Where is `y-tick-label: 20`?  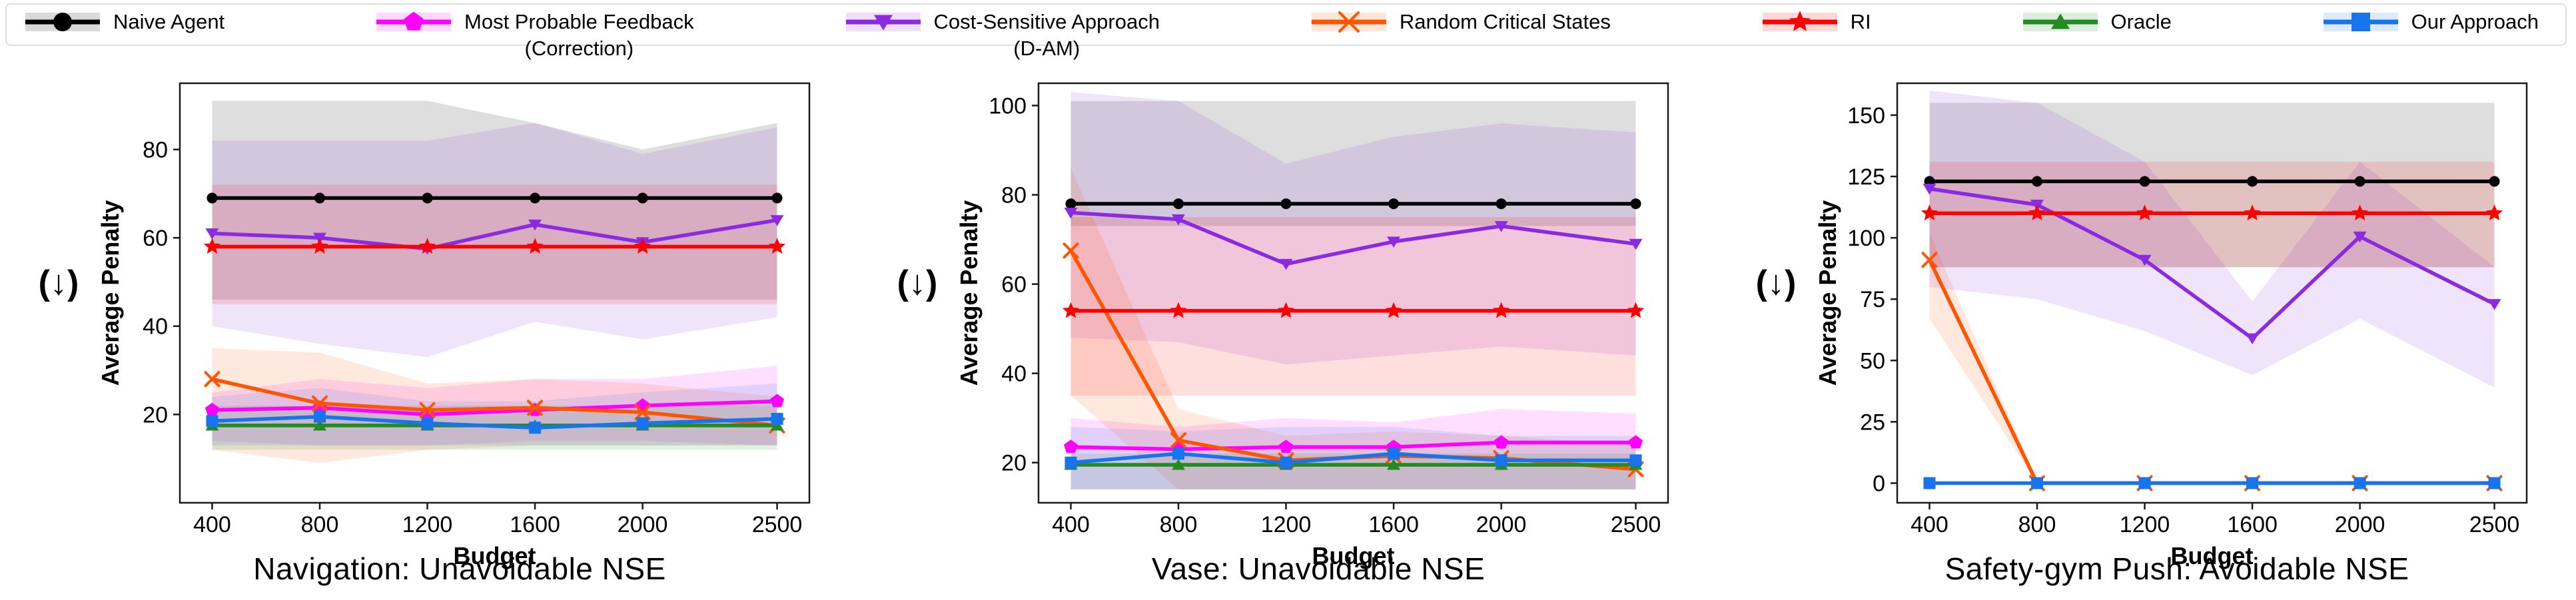 y-tick-label: 20 is located at coordinates (155, 415).